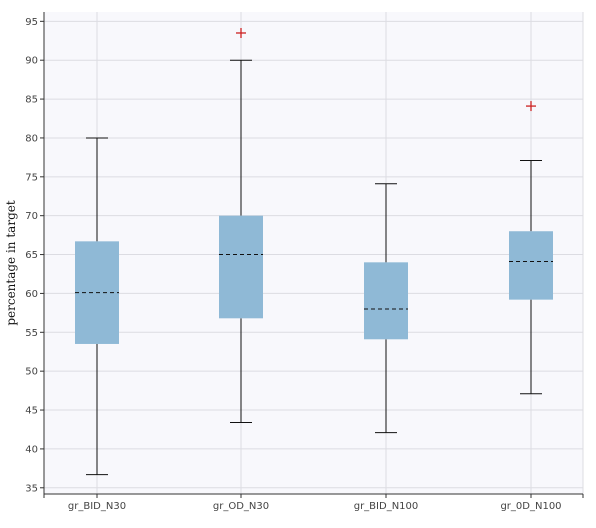 This screenshot has height=528, width=596. What do you see at coordinates (31, 61) in the screenshot?
I see `y-tick-label: 90` at bounding box center [31, 61].